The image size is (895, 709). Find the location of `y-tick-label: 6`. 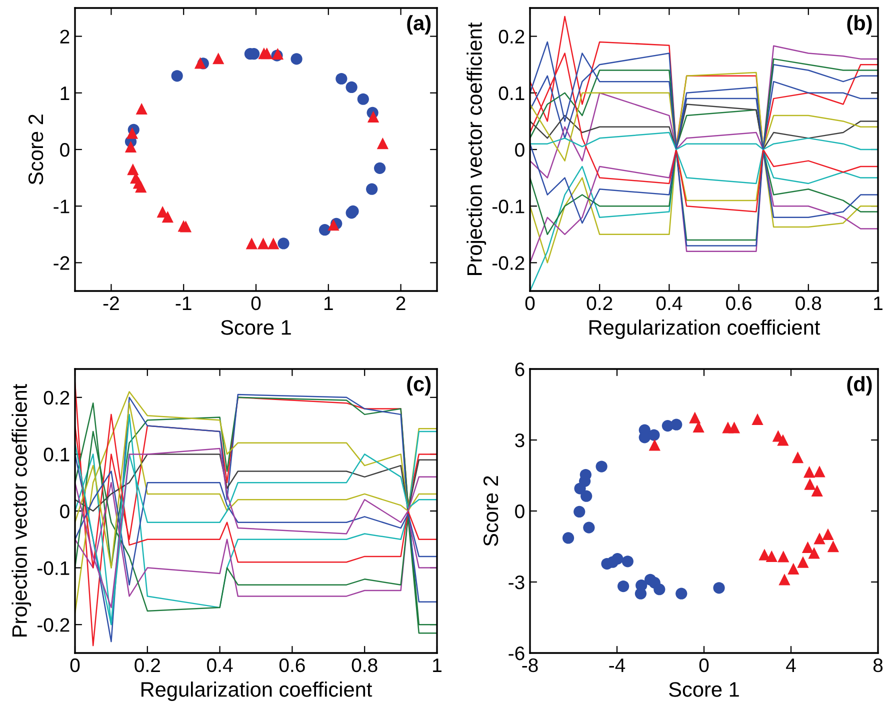

y-tick-label: 6 is located at coordinates (519, 369).